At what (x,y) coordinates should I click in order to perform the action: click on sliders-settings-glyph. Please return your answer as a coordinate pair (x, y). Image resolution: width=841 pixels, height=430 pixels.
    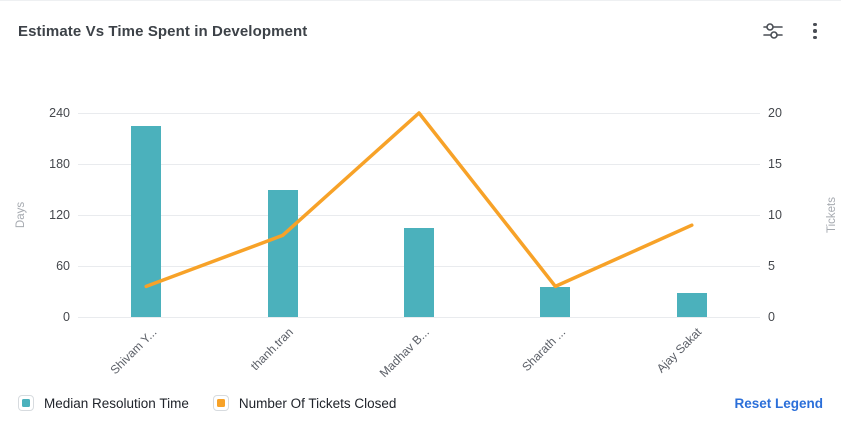
    Looking at the image, I should click on (773, 31).